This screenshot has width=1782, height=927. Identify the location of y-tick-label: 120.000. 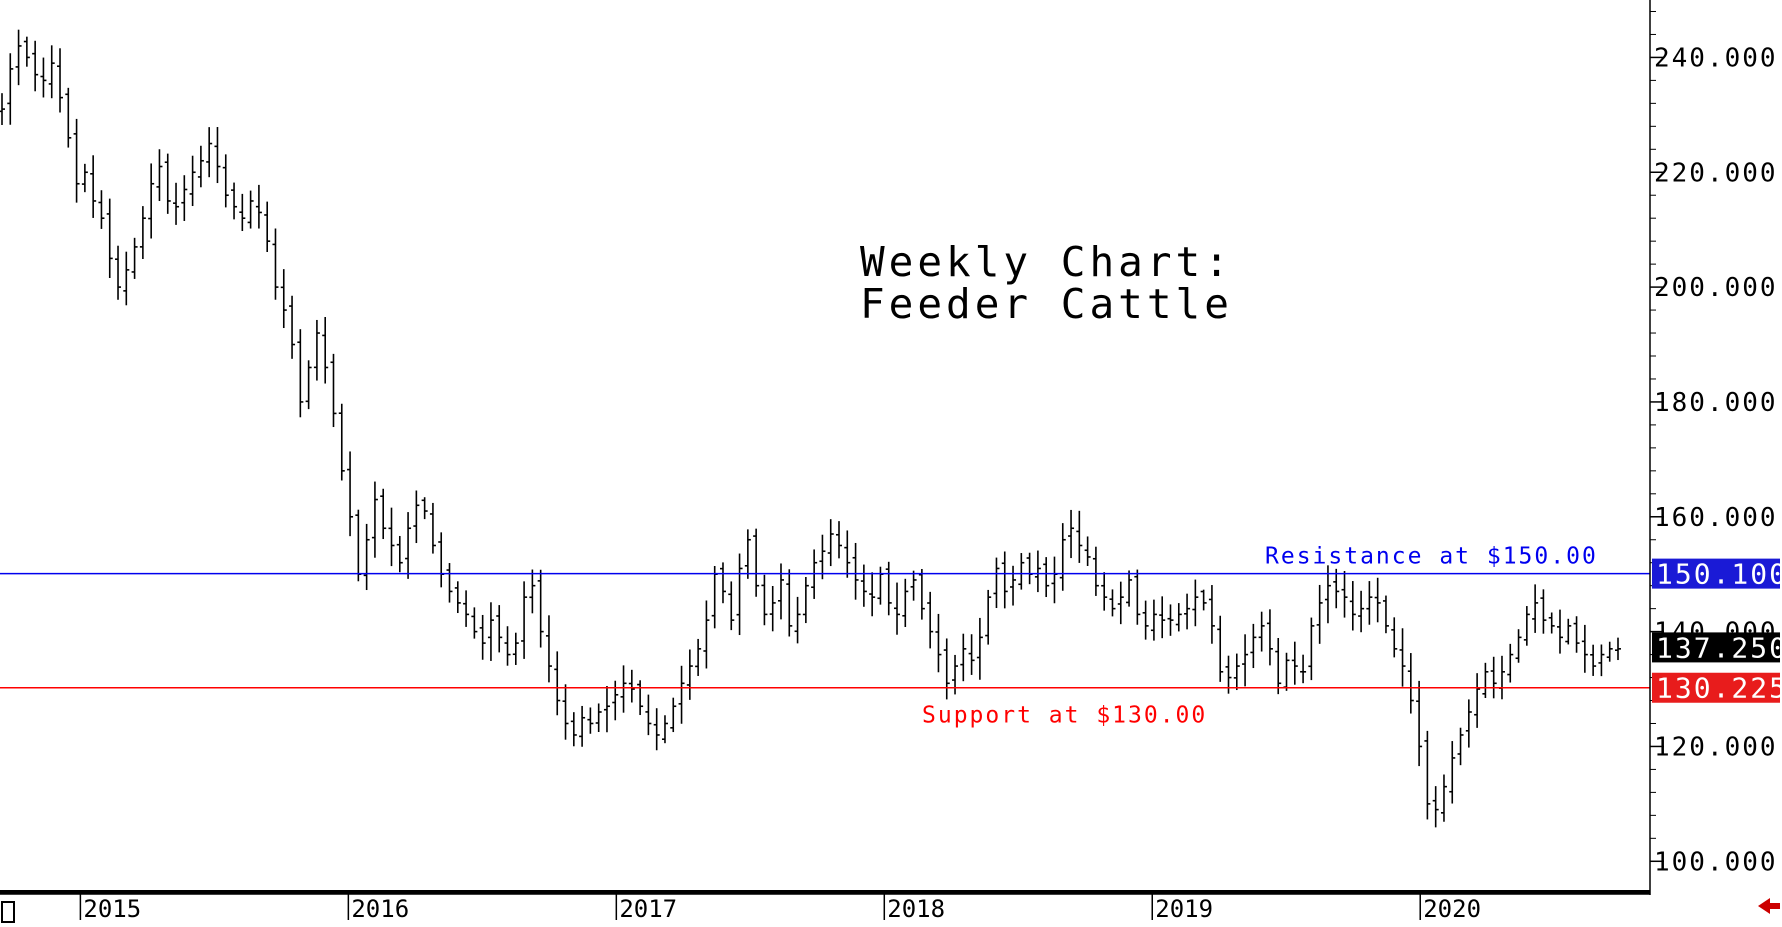
(1716, 747).